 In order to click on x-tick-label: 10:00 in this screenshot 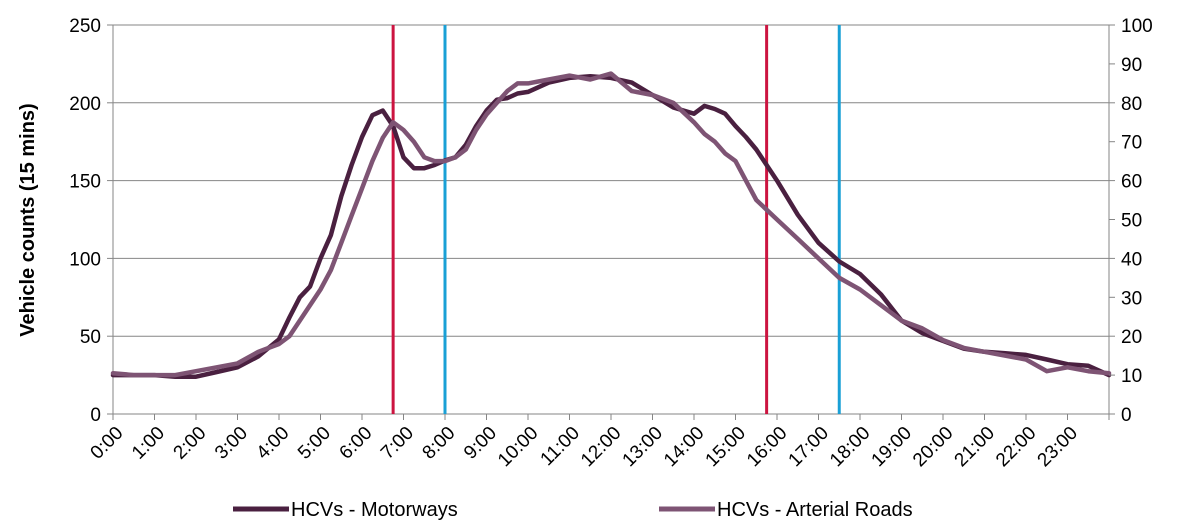, I will do `click(518, 447)`.